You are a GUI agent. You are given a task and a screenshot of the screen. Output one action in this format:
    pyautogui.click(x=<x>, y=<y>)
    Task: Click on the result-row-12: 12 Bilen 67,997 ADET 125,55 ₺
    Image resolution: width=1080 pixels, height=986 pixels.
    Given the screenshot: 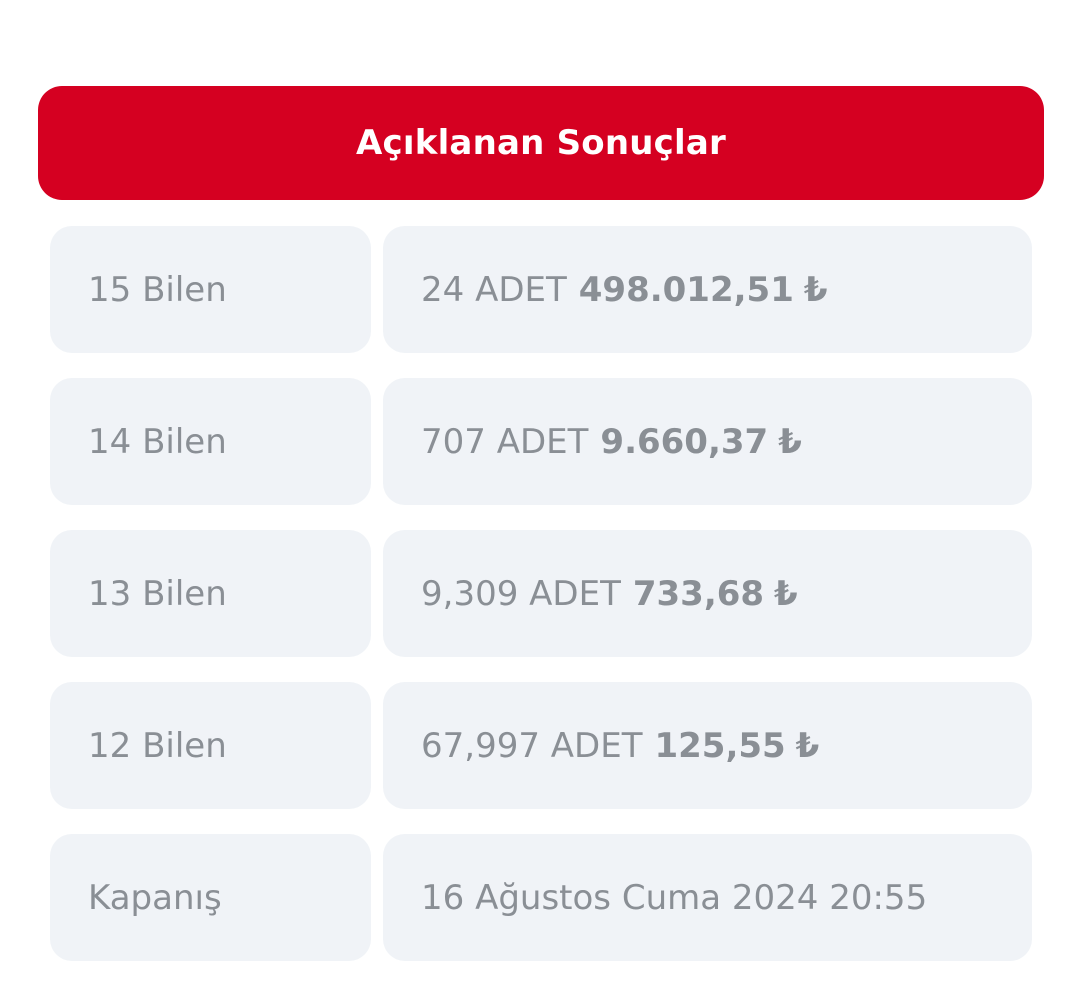 What is the action you would take?
    pyautogui.click(x=541, y=745)
    